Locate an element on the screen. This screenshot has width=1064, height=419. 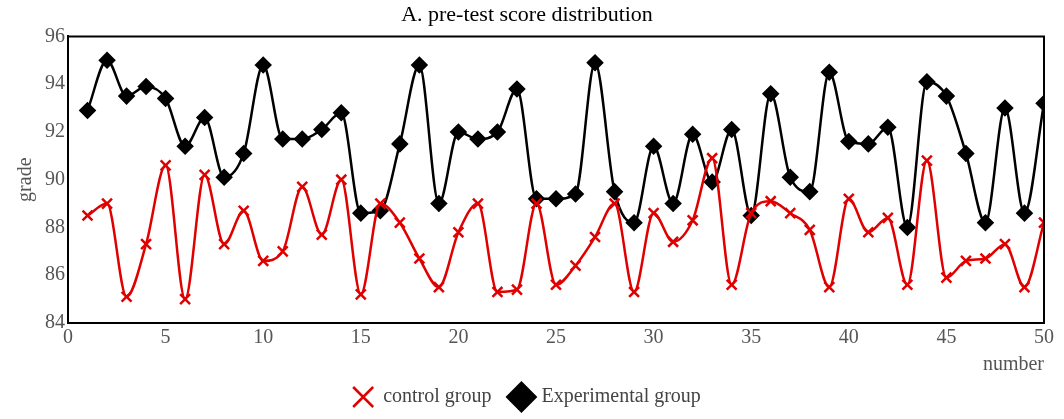
x-tick-label: 35 is located at coordinates (751, 336).